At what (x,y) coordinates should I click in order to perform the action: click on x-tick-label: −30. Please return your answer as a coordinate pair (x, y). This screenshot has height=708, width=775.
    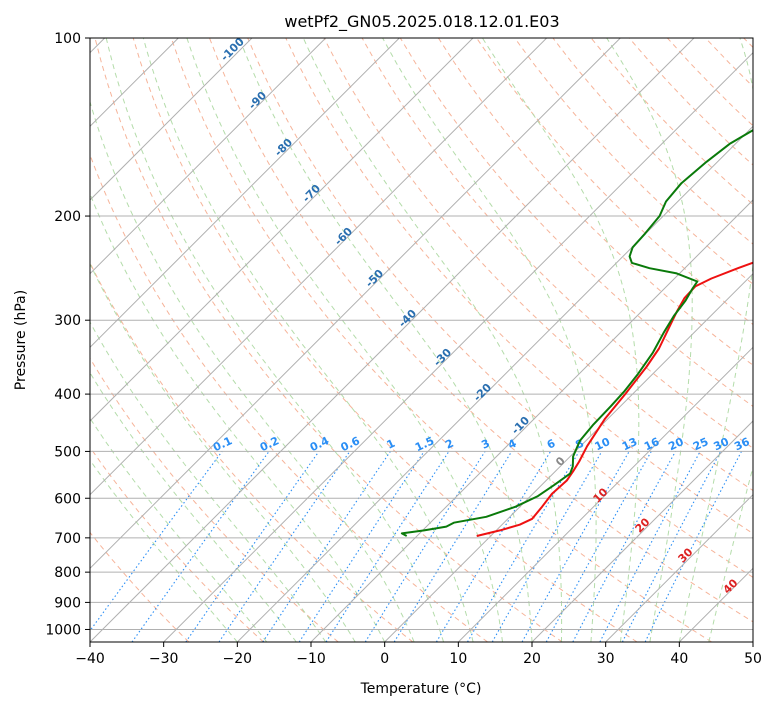
    Looking at the image, I should click on (164, 659).